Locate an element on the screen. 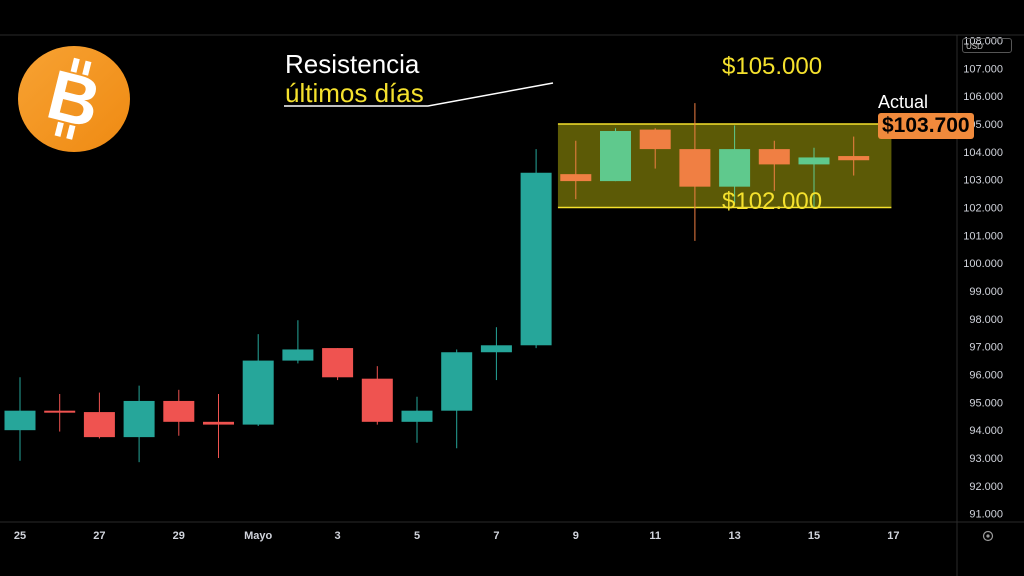 This screenshot has width=1024, height=576. current-price-caption: Actual is located at coordinates (903, 102).